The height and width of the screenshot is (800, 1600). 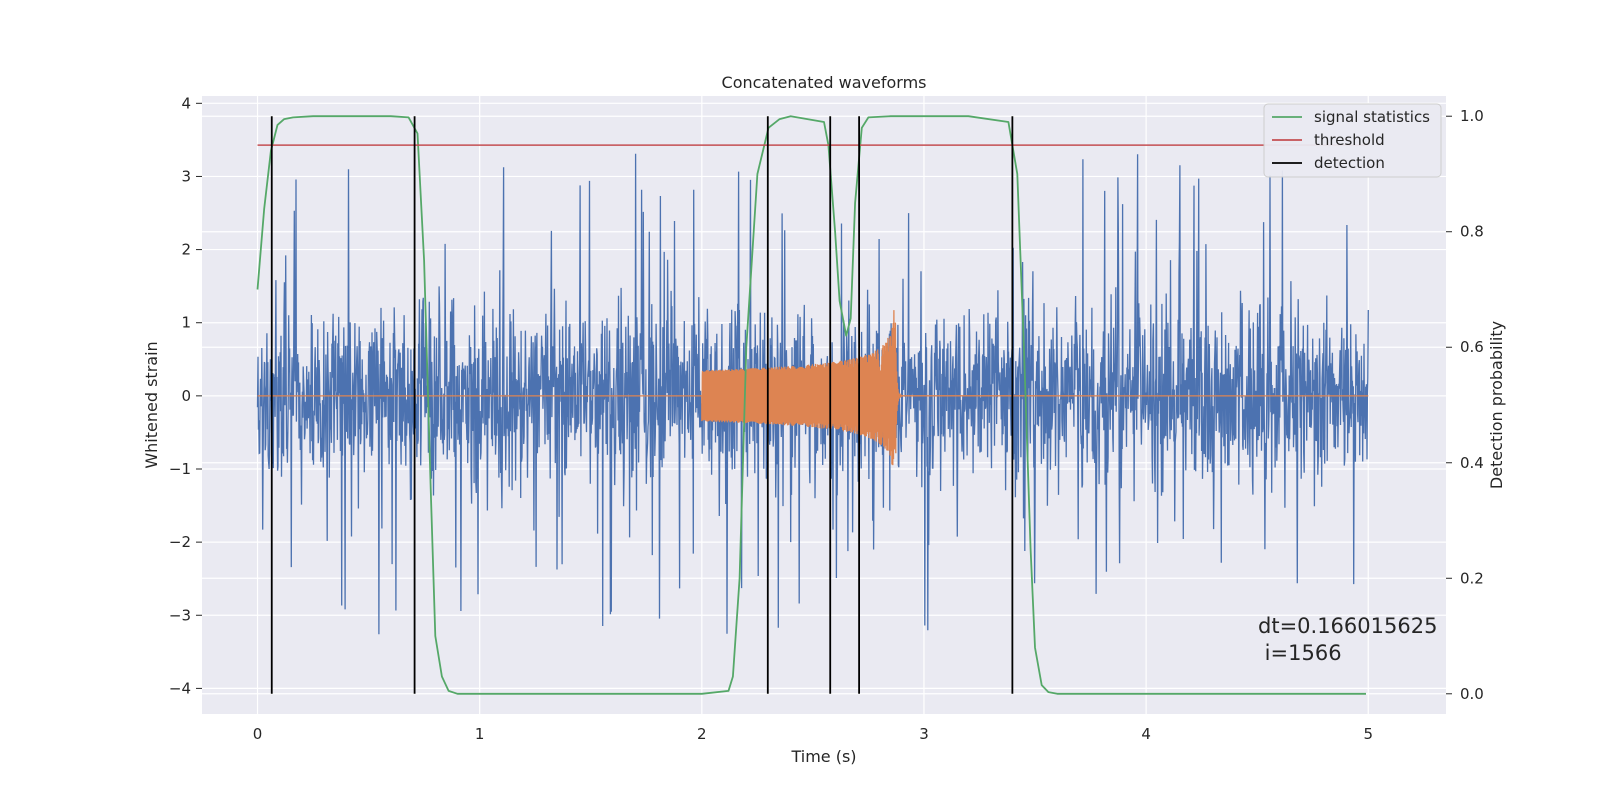 I want to click on legend-label-detection: detection, so click(x=1349, y=163).